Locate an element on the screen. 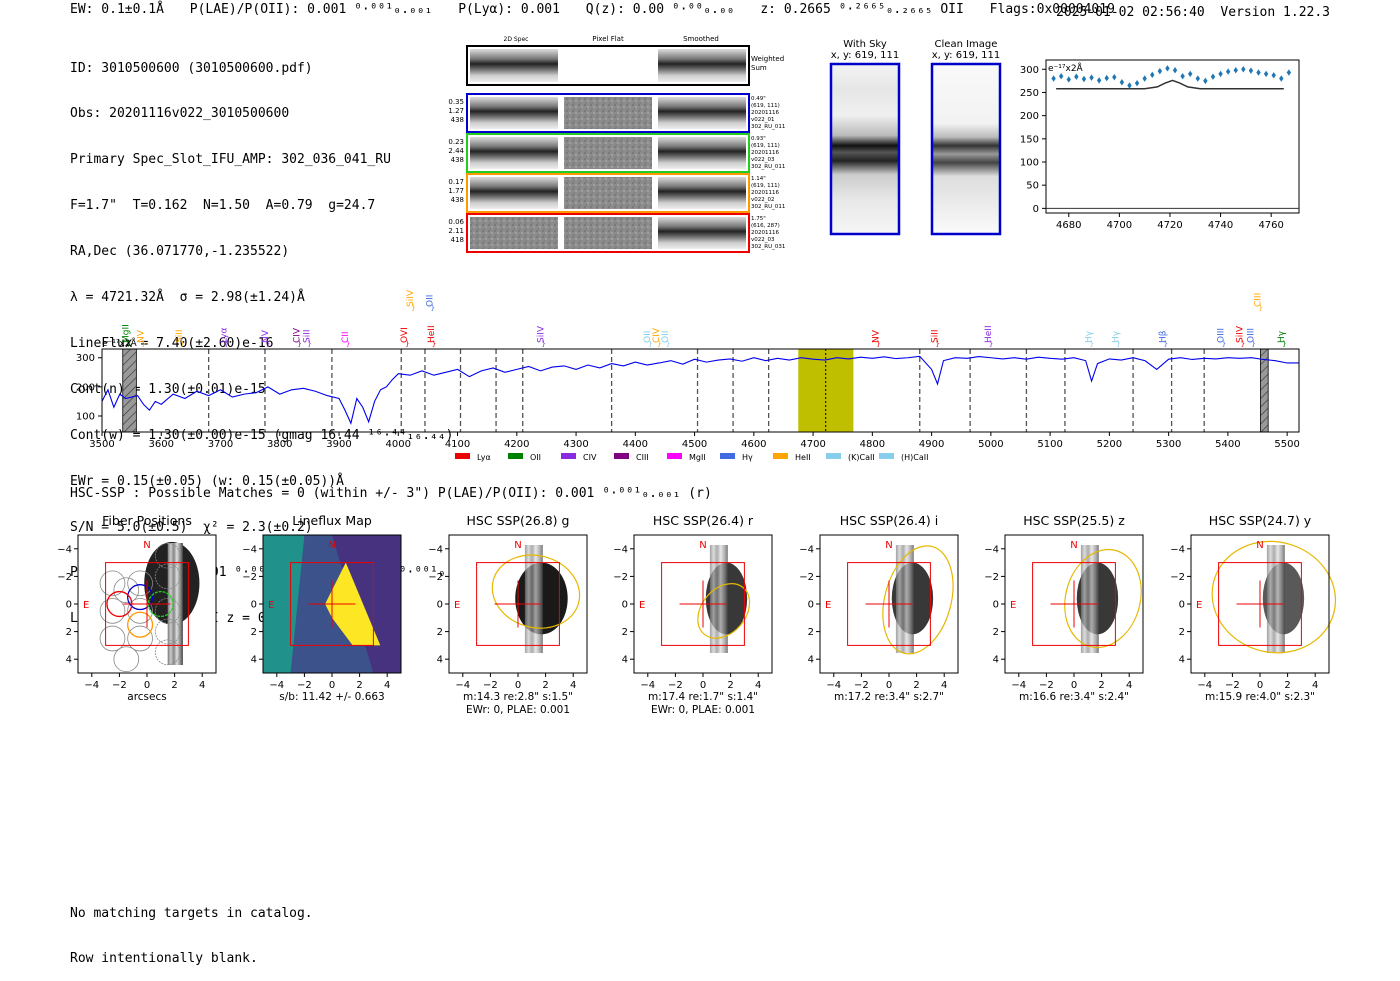  hsc-caption-1: arcsecs is located at coordinates (146, 697).